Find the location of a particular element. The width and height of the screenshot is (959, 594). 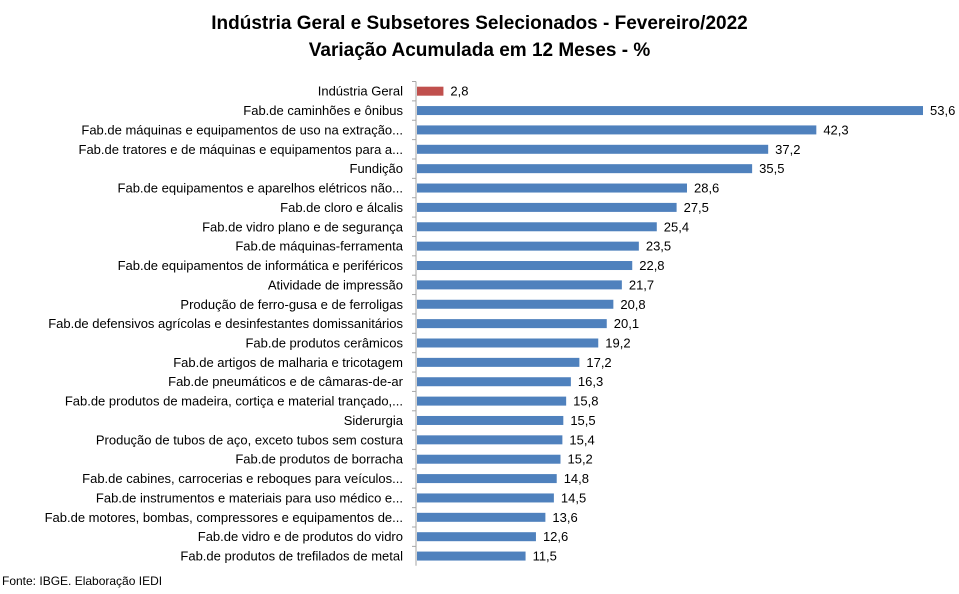

category-label: Fab.de cloro e álcalis is located at coordinates (341, 207).